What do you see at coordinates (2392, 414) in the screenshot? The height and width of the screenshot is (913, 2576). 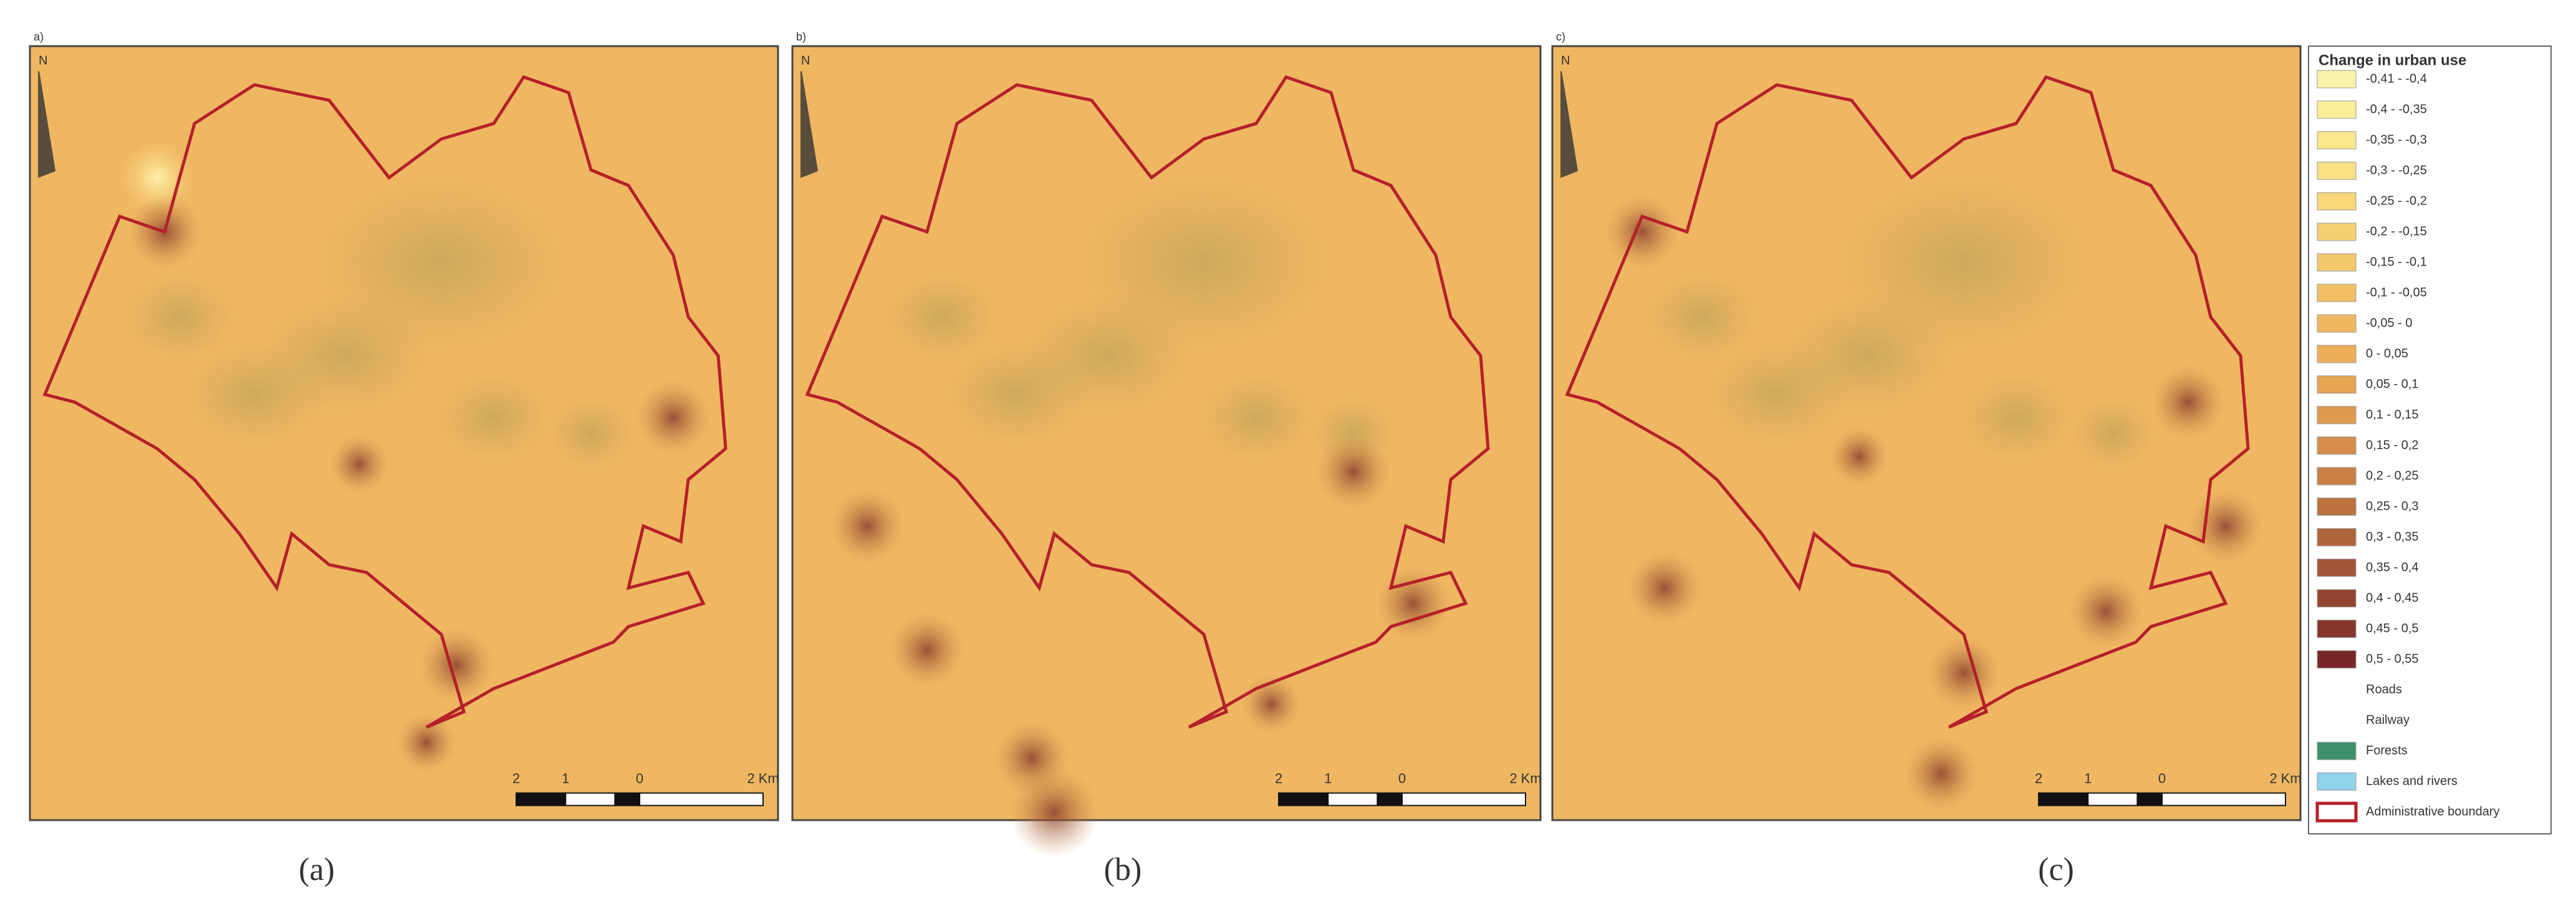 I see `legend-label: 0,1 - 0,15` at bounding box center [2392, 414].